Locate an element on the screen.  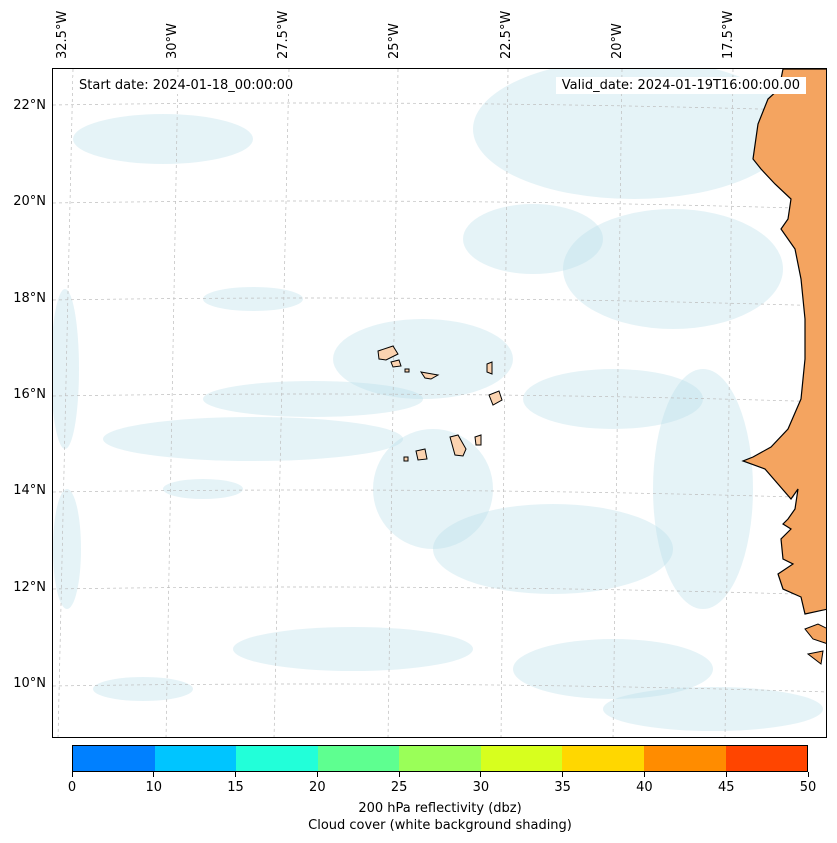
lat-label-18n: 18°N is located at coordinates (29, 298).